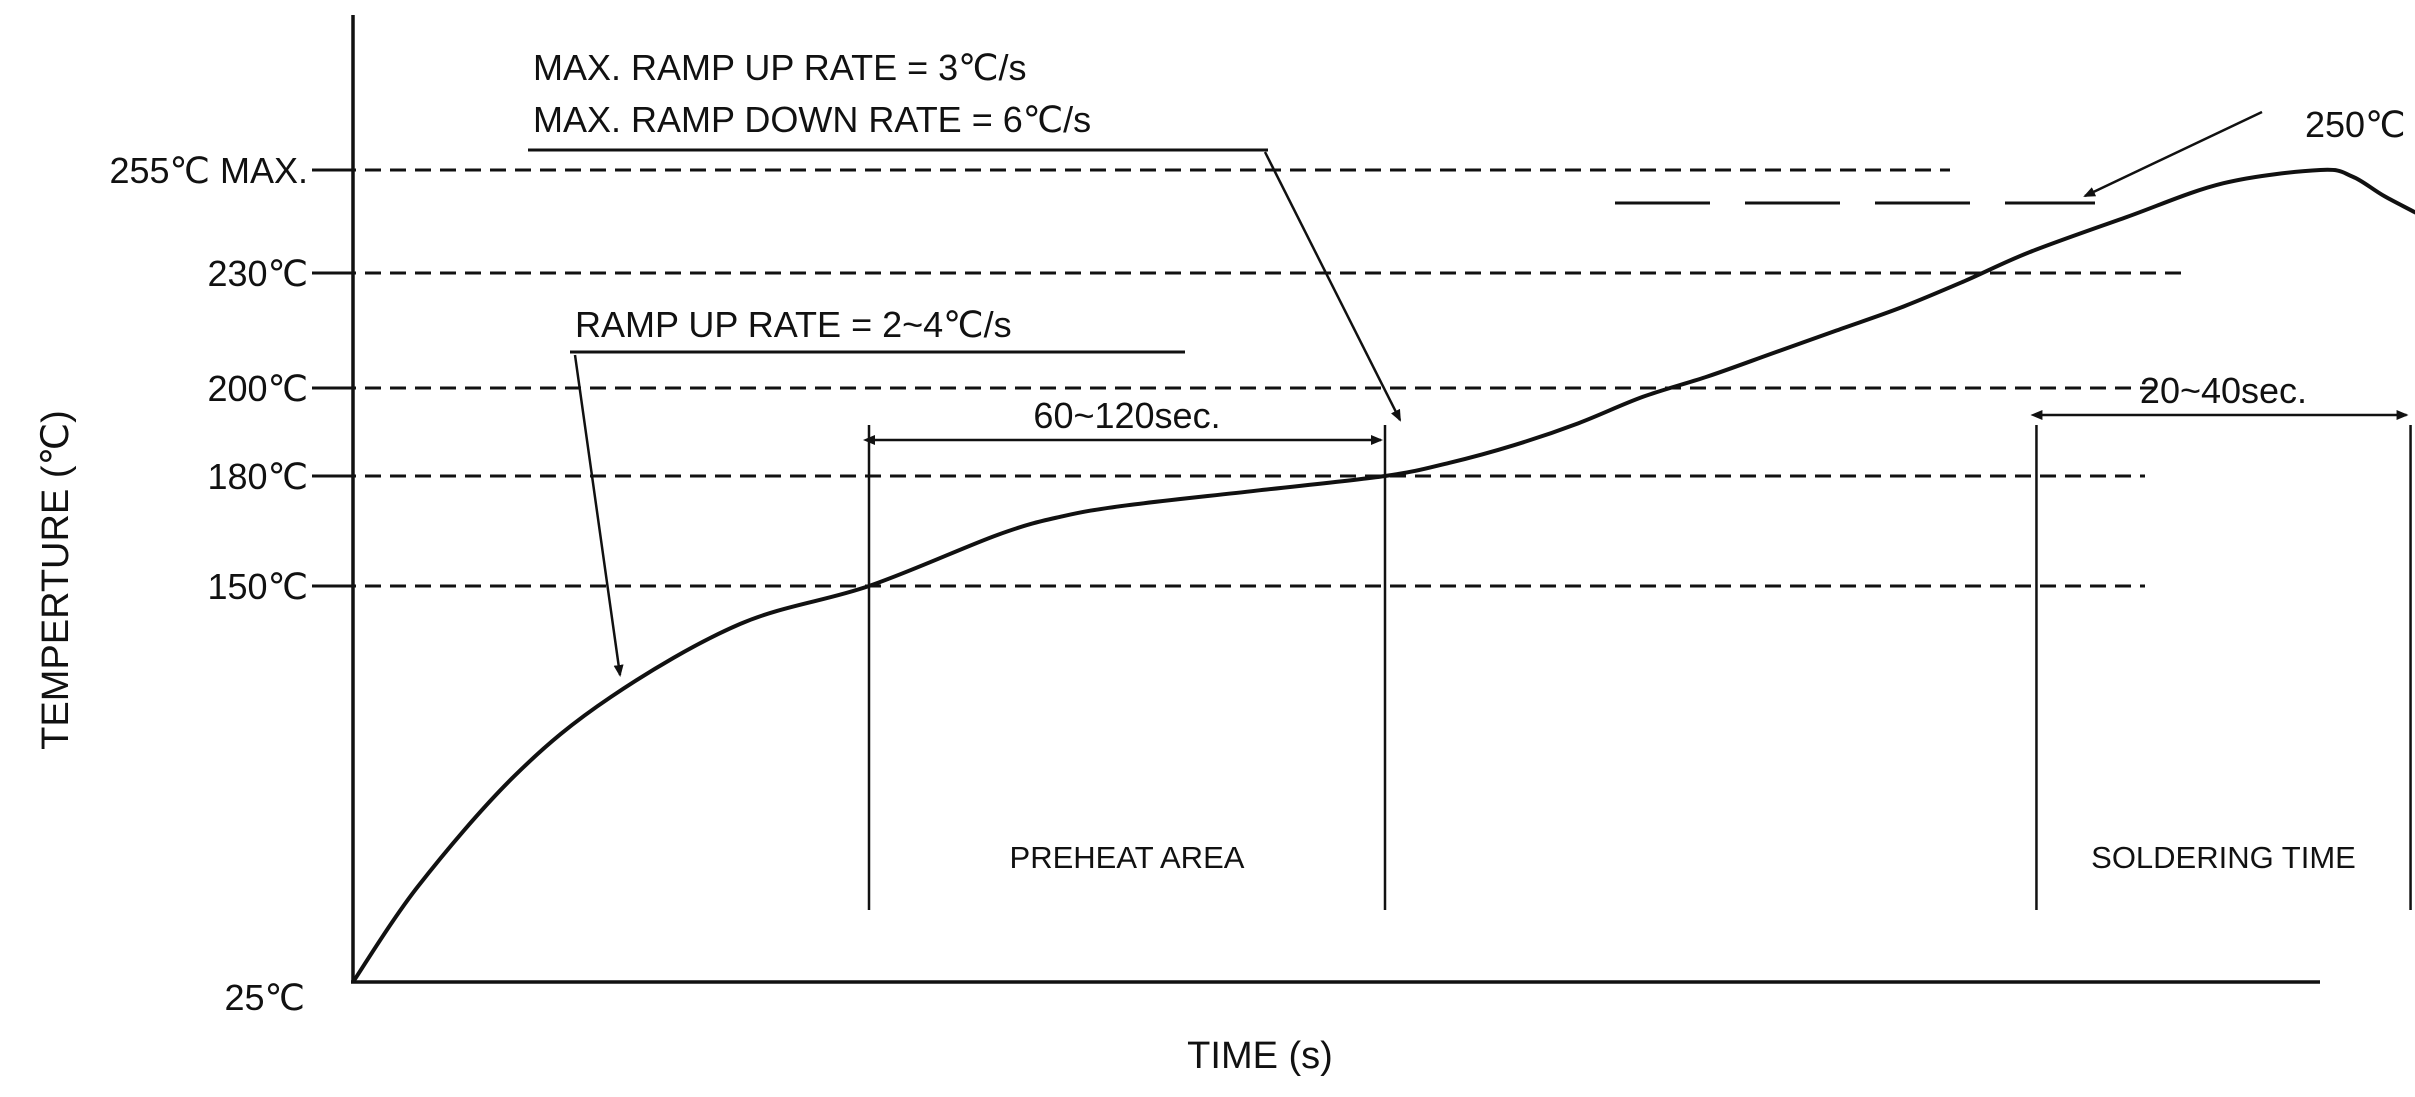 This screenshot has width=2415, height=1097. What do you see at coordinates (258, 586) in the screenshot?
I see `y-tick-label-150: 150℃` at bounding box center [258, 586].